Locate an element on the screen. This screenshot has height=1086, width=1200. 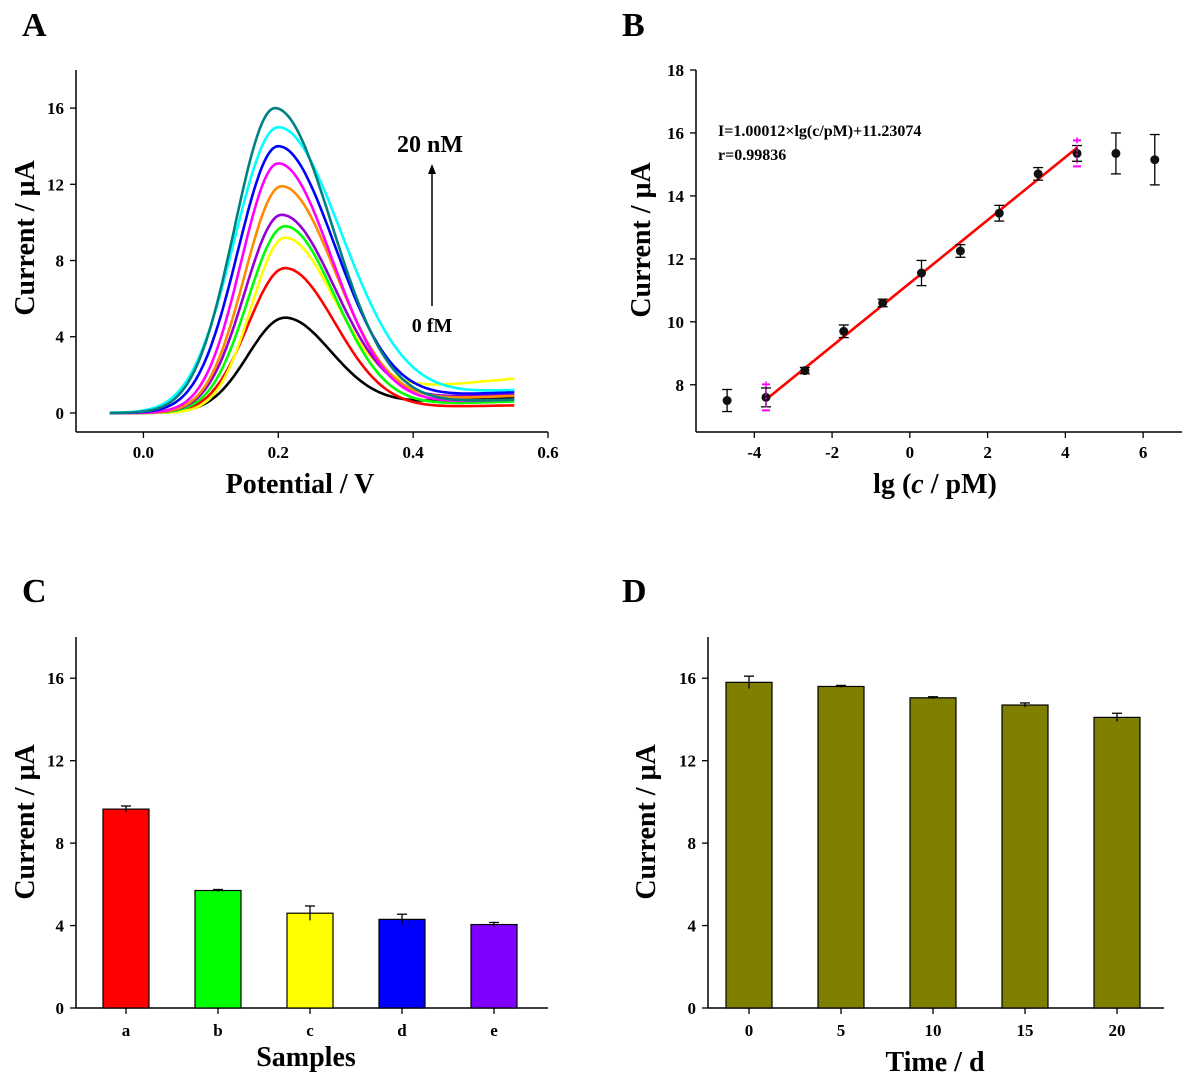
panel-c-ytick-label: 8 is located at coordinates (60, 843).